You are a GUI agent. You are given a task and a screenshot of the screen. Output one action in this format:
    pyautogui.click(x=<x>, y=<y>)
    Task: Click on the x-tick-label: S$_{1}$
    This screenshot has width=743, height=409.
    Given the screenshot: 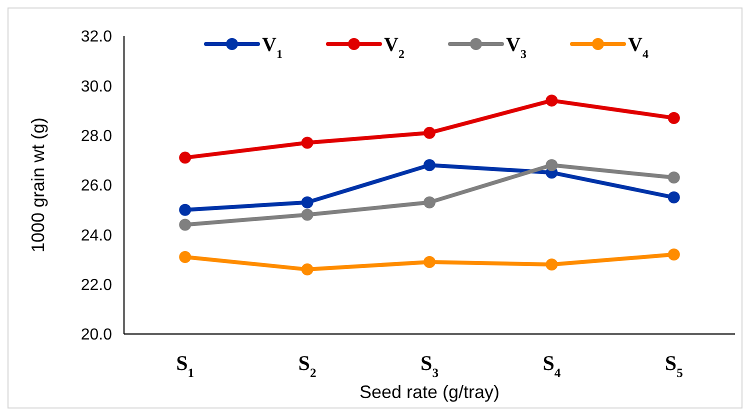 What is the action you would take?
    pyautogui.click(x=185, y=365)
    